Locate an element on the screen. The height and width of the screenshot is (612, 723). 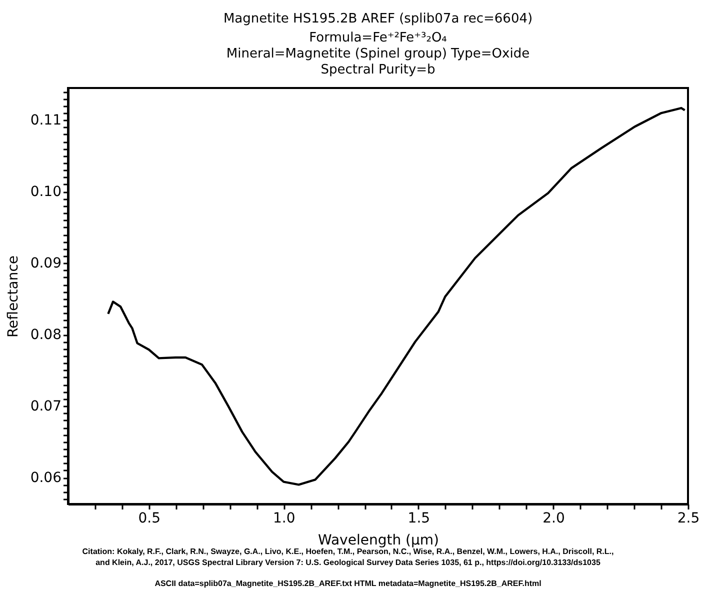
text: ASCII data=splib07a_Magnetite_HS195.2B_AREF.txt HTML metadata=Magnetite_HS195.2B_AREF.html is located at coordinates (348, 583).